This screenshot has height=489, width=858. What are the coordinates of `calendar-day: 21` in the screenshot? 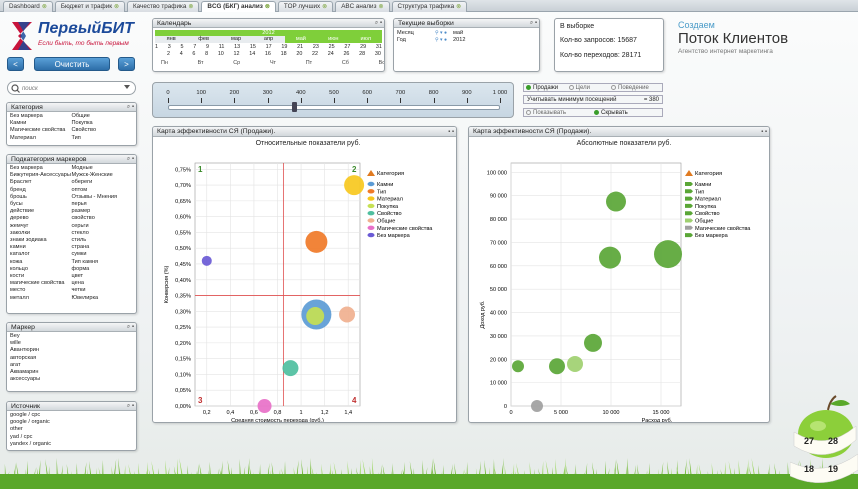 It's located at (300, 47).